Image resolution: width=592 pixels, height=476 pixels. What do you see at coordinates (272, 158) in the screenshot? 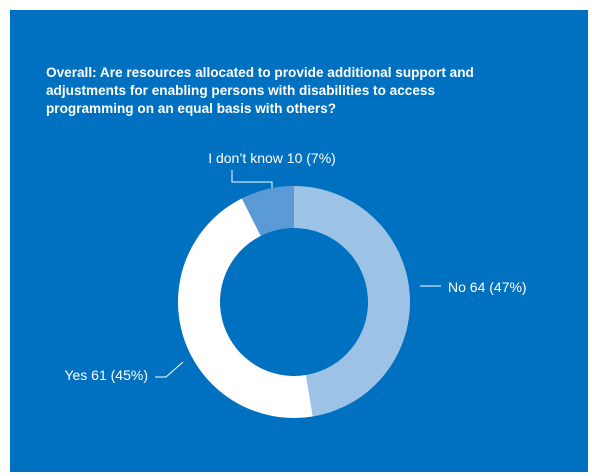
I see `label-dont-know: I don’t know 10 (7%)` at bounding box center [272, 158].